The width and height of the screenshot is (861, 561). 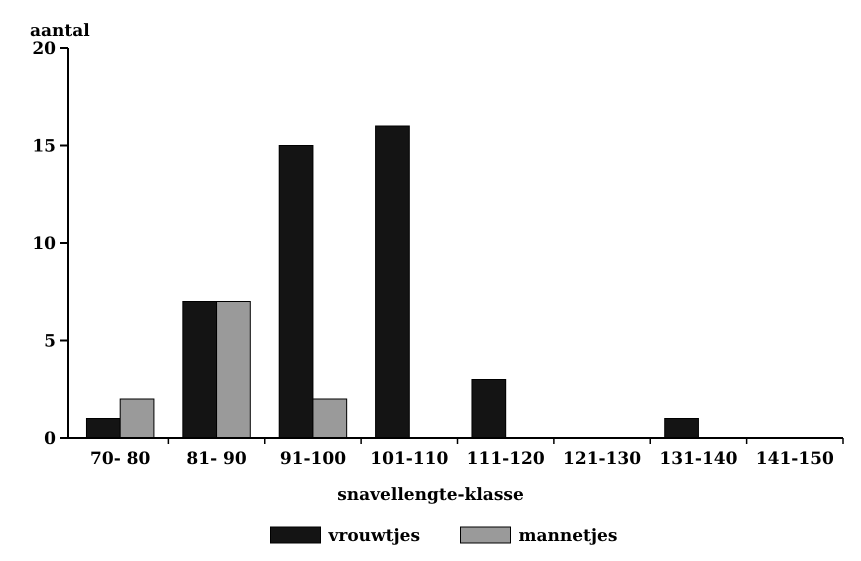 What do you see at coordinates (505, 459) in the screenshot?
I see `x-tick-label: 111-120` at bounding box center [505, 459].